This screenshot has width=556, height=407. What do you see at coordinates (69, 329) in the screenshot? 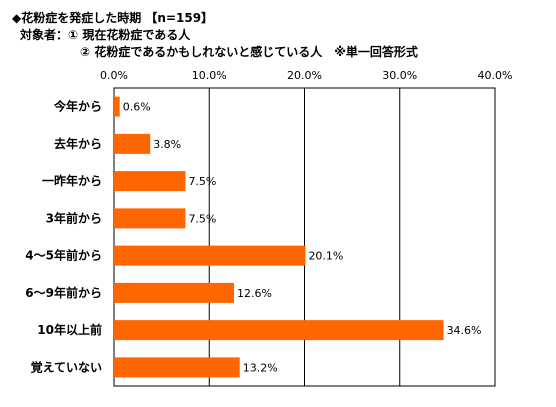
I see `category-label: 10年以上前` at bounding box center [69, 329].